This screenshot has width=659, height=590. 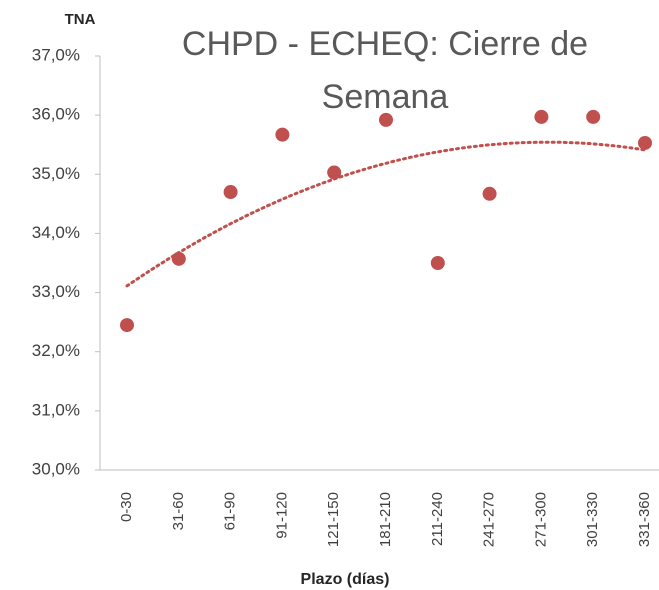 What do you see at coordinates (56, 173) in the screenshot?
I see `y-tick-label: 35,0%` at bounding box center [56, 173].